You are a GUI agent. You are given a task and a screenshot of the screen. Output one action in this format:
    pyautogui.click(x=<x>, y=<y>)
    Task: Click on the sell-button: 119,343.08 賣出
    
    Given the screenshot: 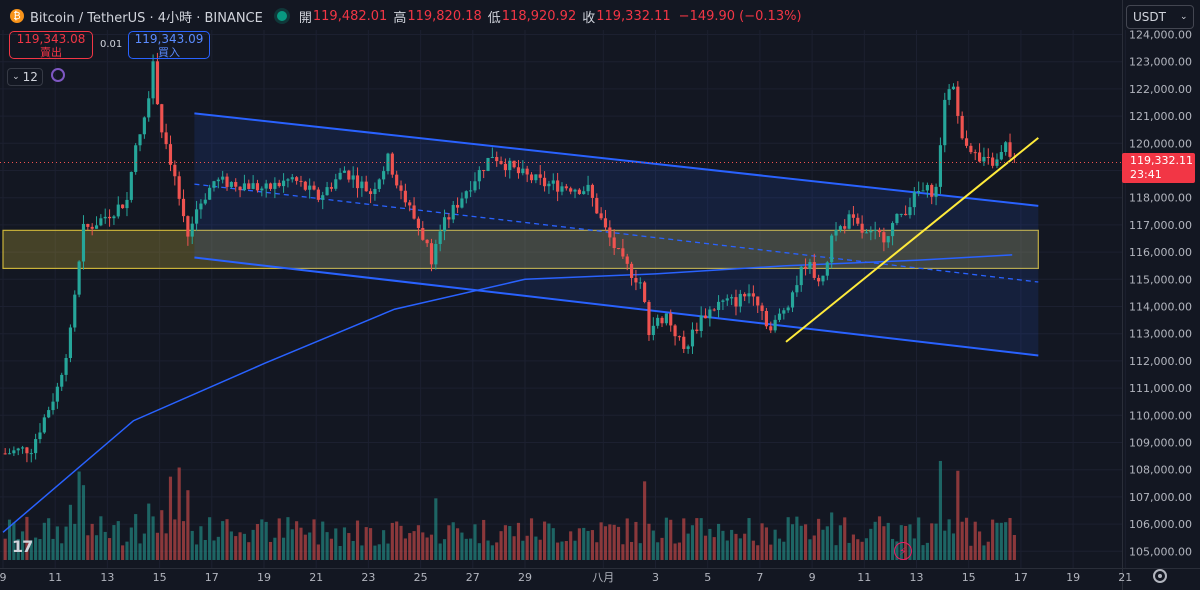 What is the action you would take?
    pyautogui.click(x=51, y=45)
    